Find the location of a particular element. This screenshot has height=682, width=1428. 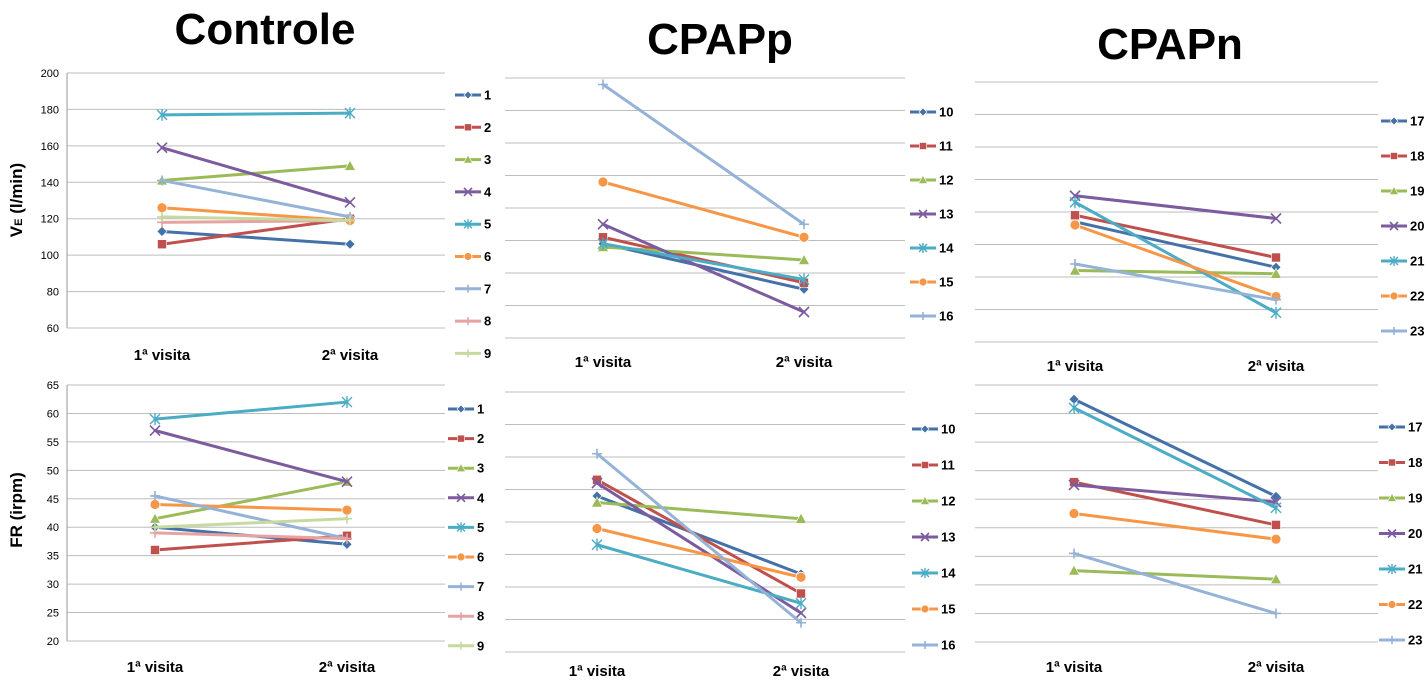

chart3-legend-23-label: 23 is located at coordinates (1417, 331).